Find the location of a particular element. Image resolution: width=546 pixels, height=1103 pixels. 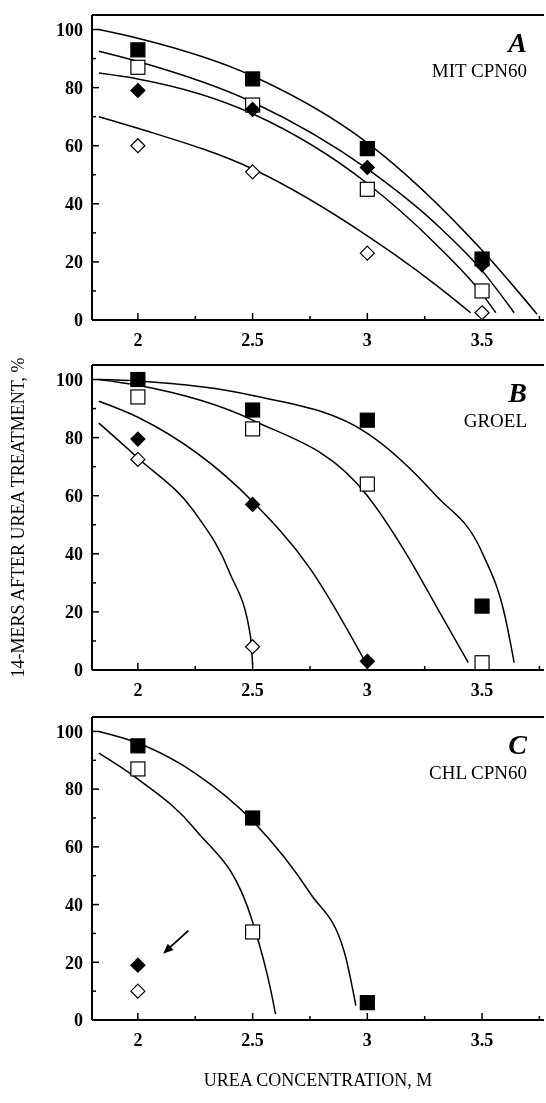

line-series is located at coordinates (187, 883).